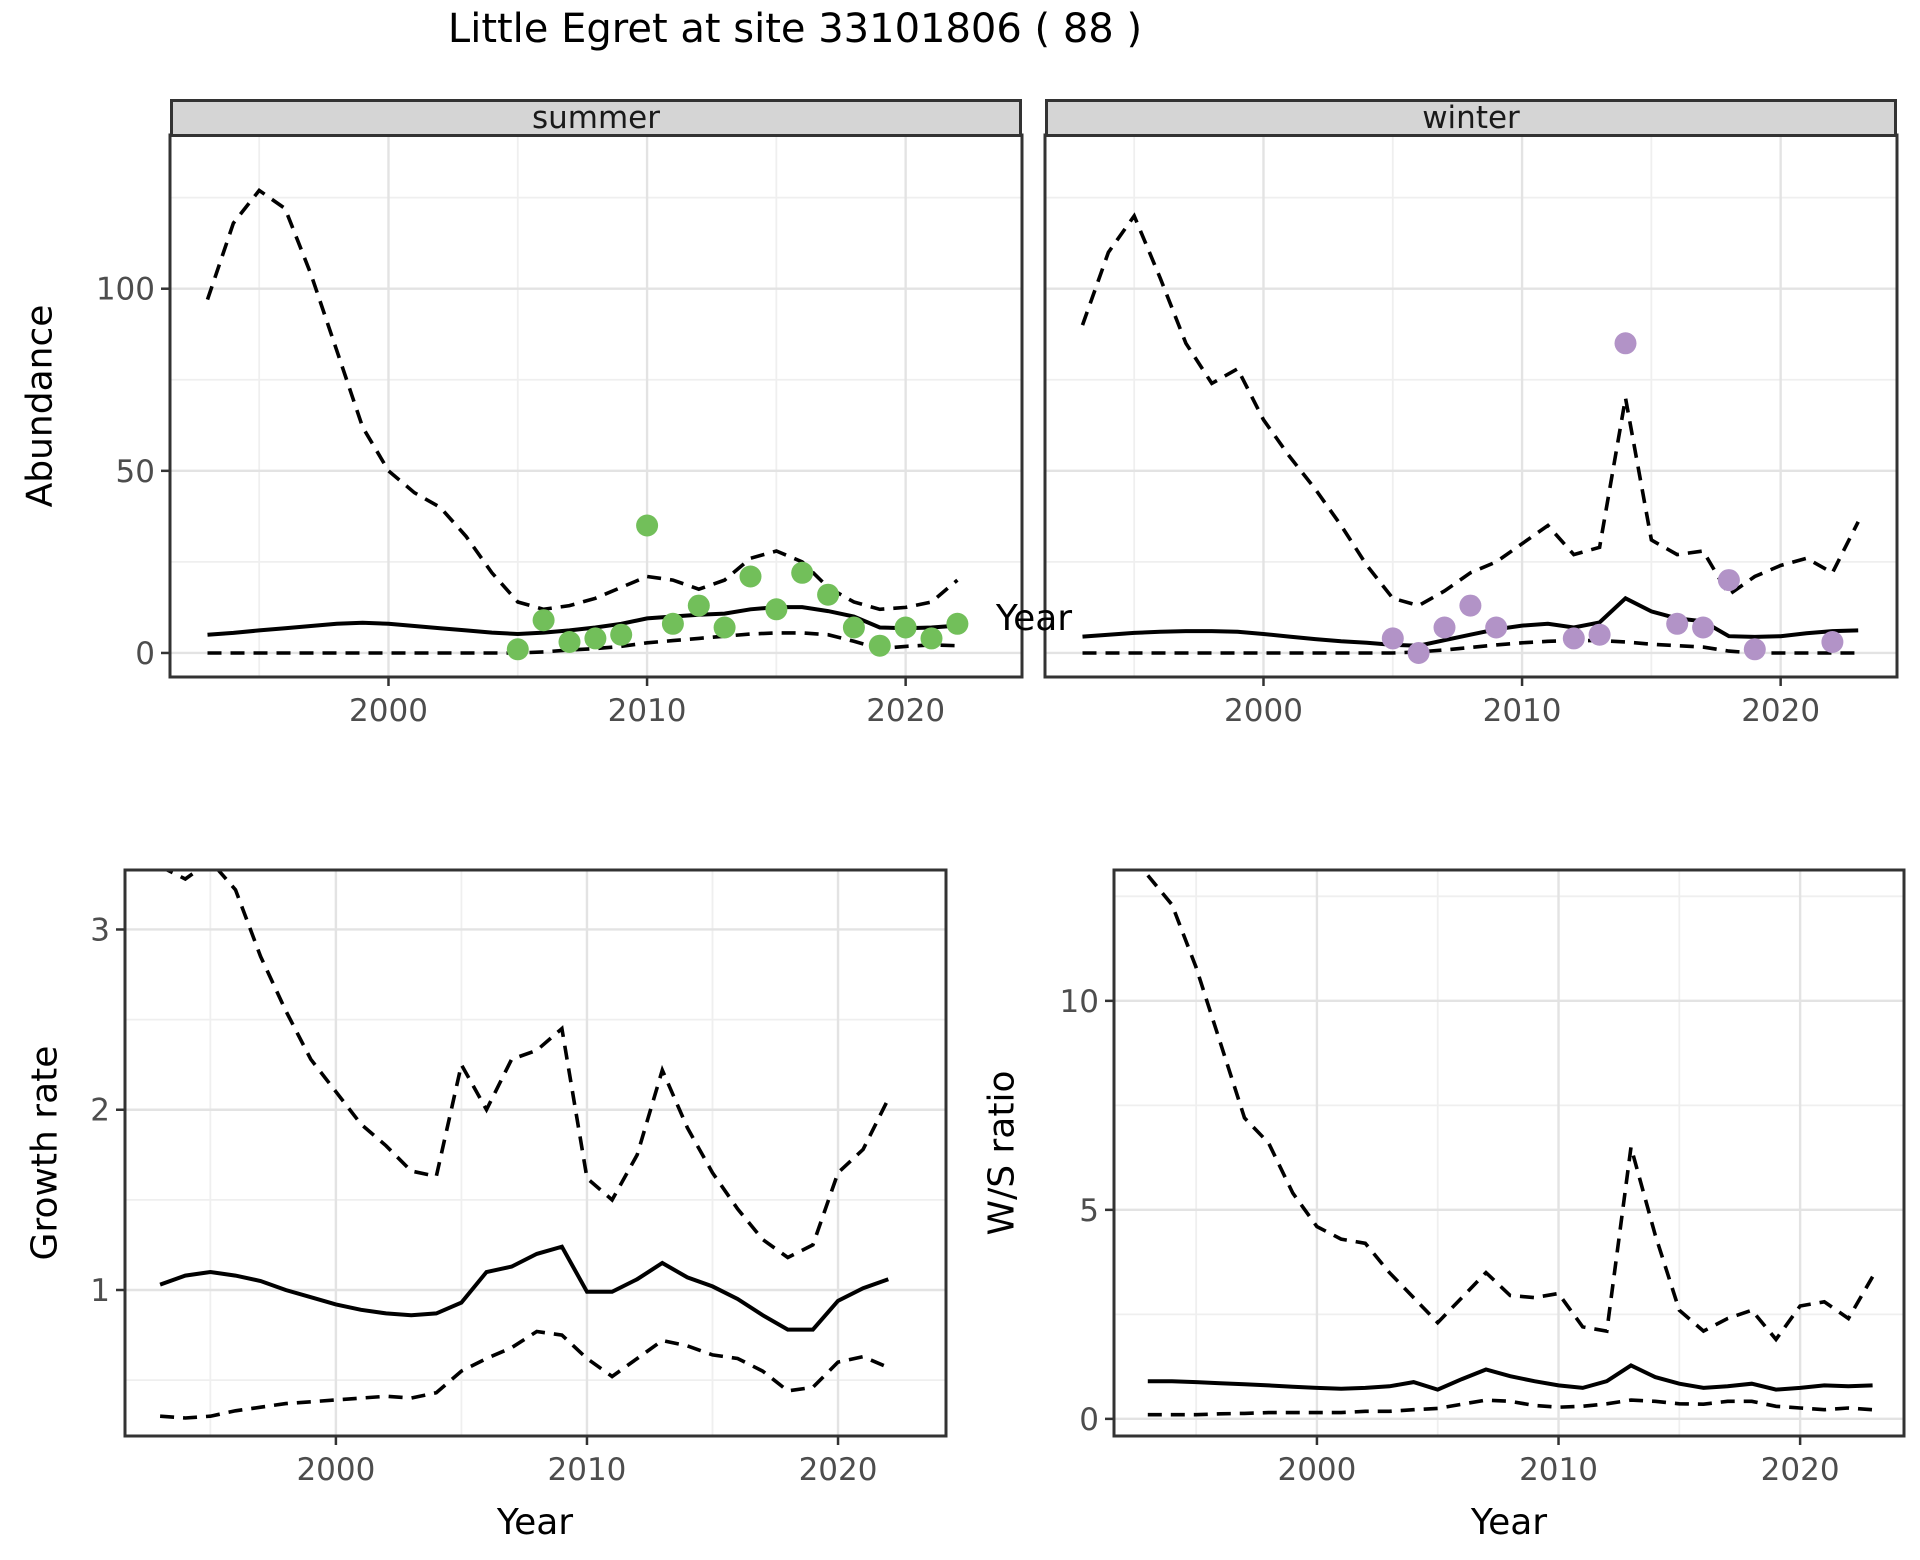  I want to click on x-axis-title-year-ws: Year, so click(1509, 1522).